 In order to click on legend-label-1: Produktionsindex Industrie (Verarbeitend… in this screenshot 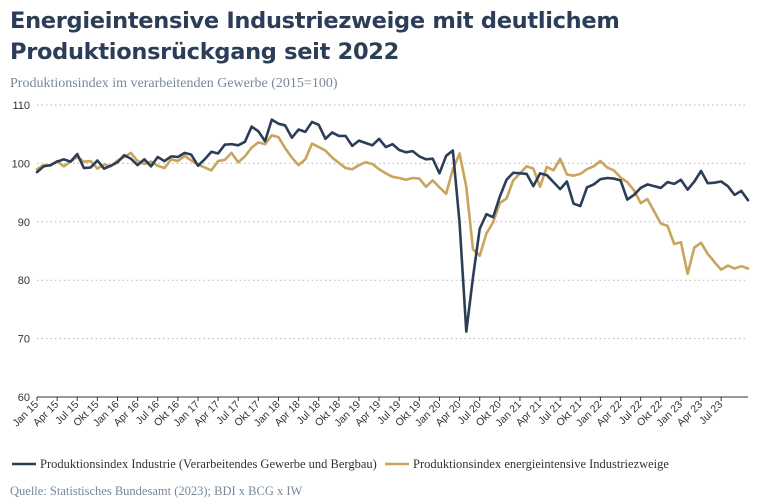, I will do `click(208, 464)`.